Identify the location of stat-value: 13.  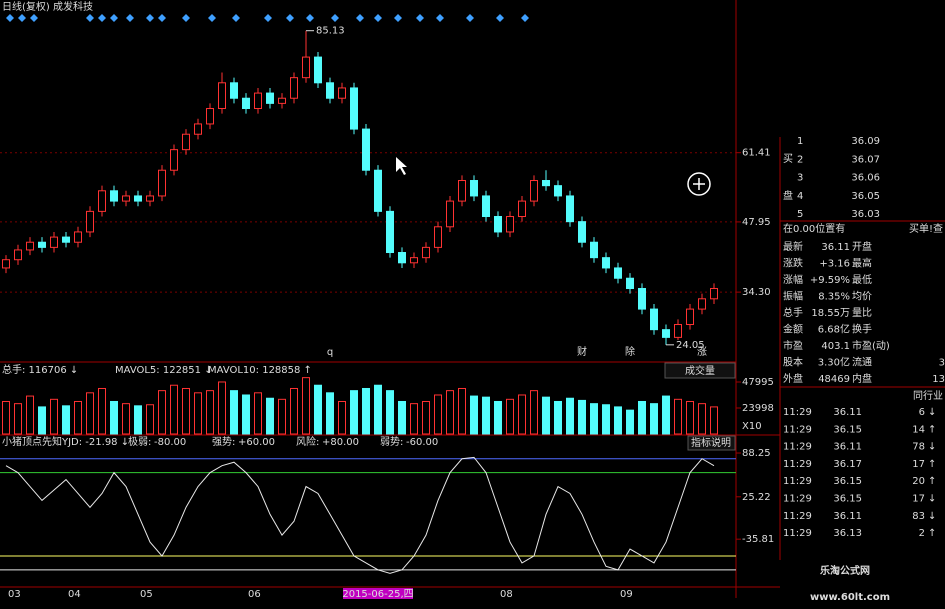
(938, 379).